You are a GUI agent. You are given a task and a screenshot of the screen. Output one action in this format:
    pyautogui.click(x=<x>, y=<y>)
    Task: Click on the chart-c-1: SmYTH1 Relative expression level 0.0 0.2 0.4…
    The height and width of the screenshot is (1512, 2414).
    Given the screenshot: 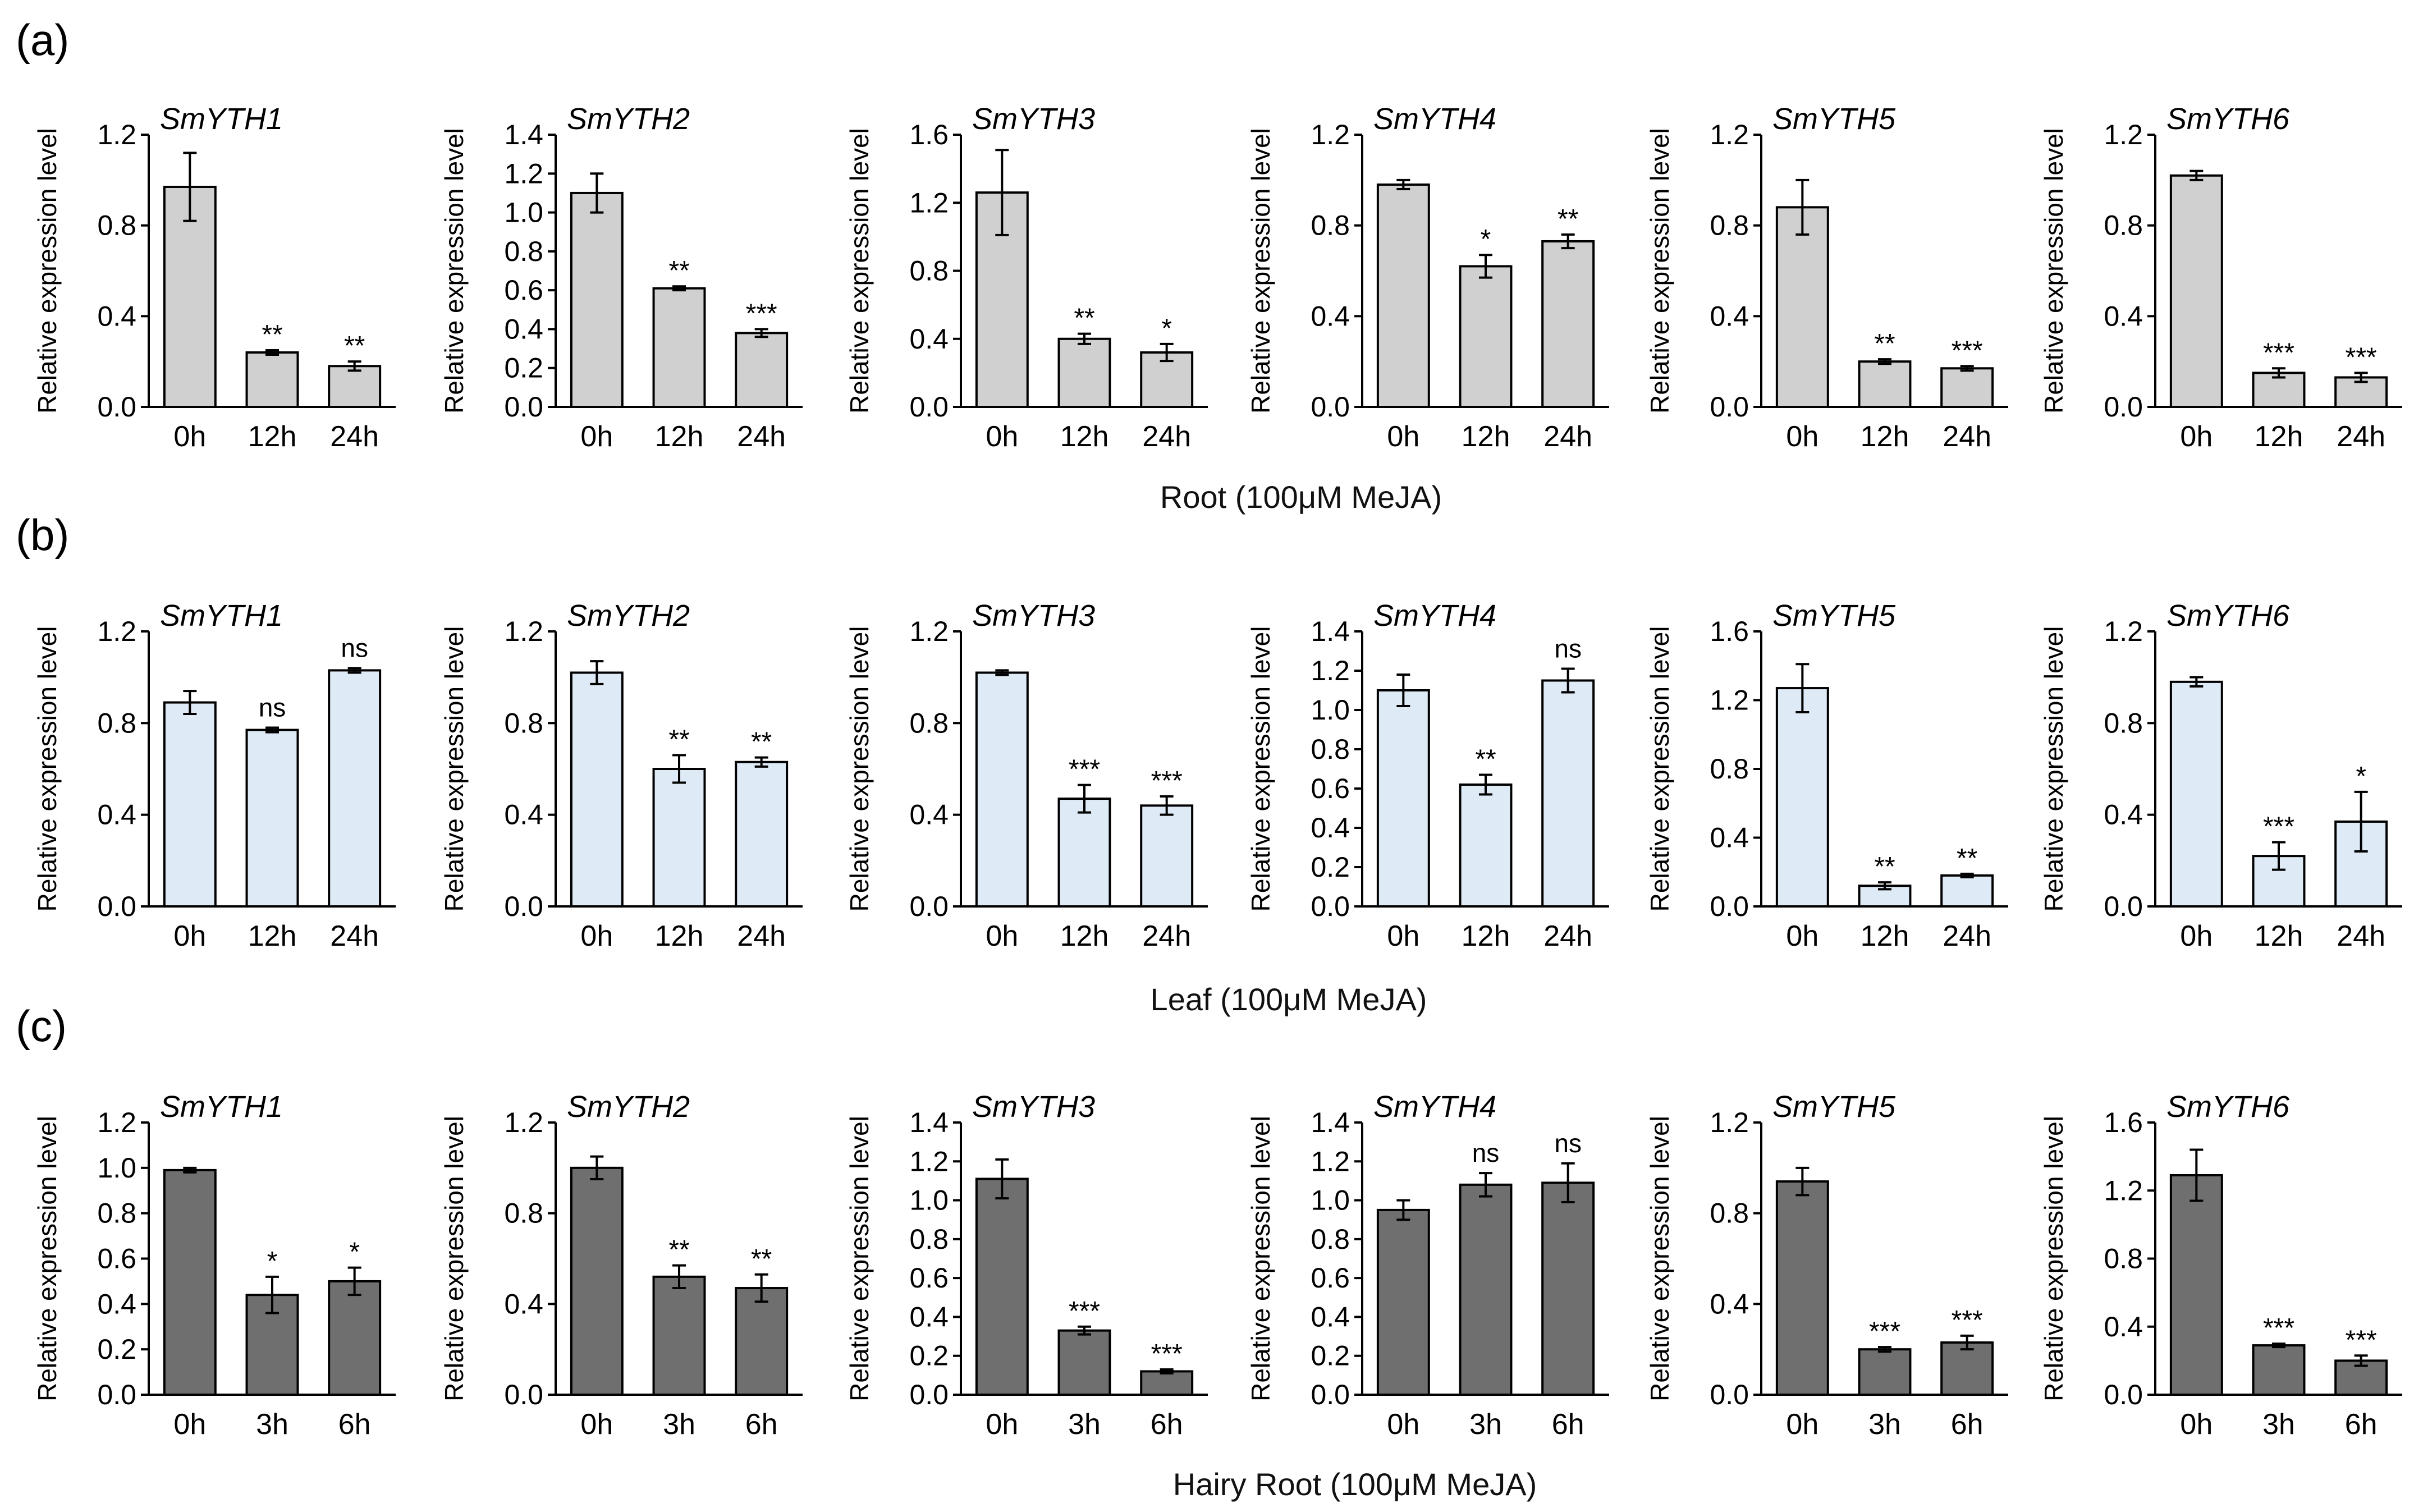 What is the action you would take?
    pyautogui.click(x=214, y=1266)
    